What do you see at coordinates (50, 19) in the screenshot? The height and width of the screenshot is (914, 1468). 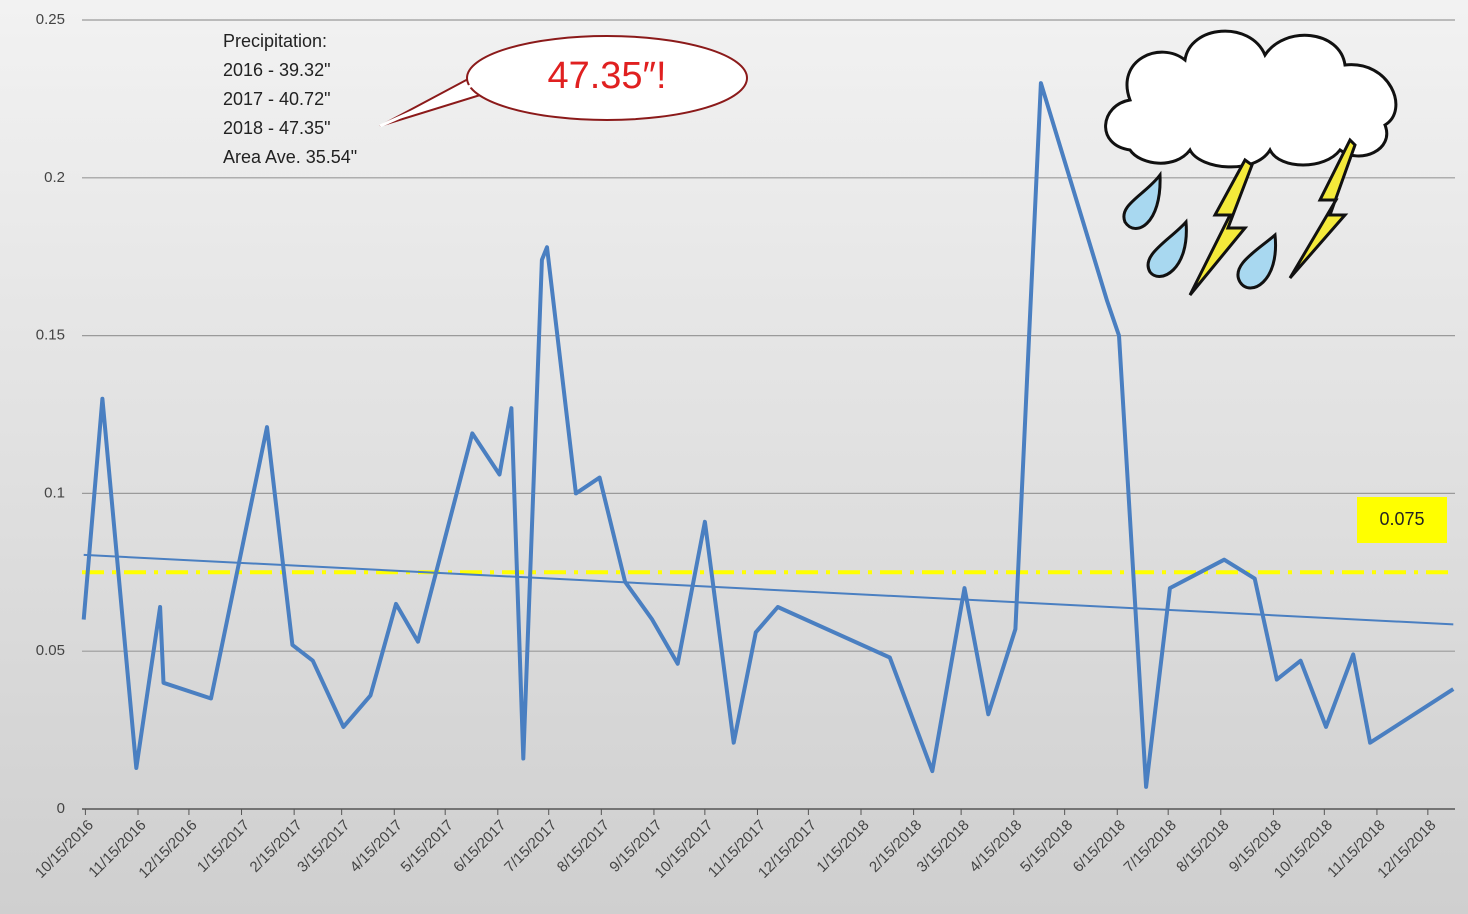 I see `y-tick-label: 0.25` at bounding box center [50, 19].